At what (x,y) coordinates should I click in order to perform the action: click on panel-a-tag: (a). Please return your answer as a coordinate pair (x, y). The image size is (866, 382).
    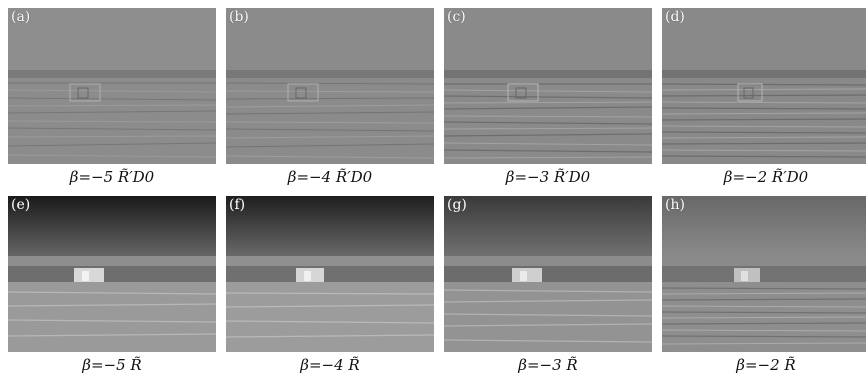
    Looking at the image, I should click on (21, 17).